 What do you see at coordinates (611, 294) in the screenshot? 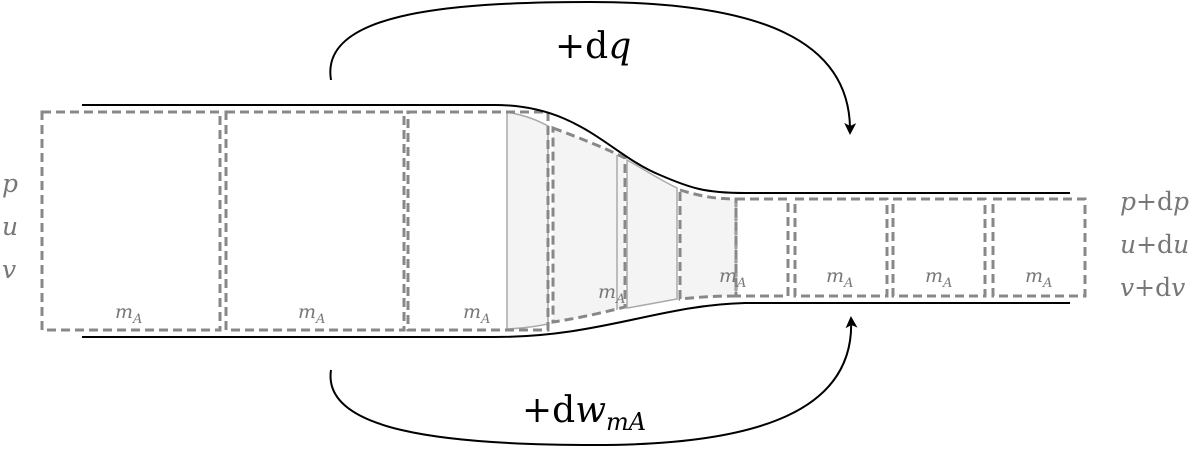
I see `mass-label-4: mA` at bounding box center [611, 294].